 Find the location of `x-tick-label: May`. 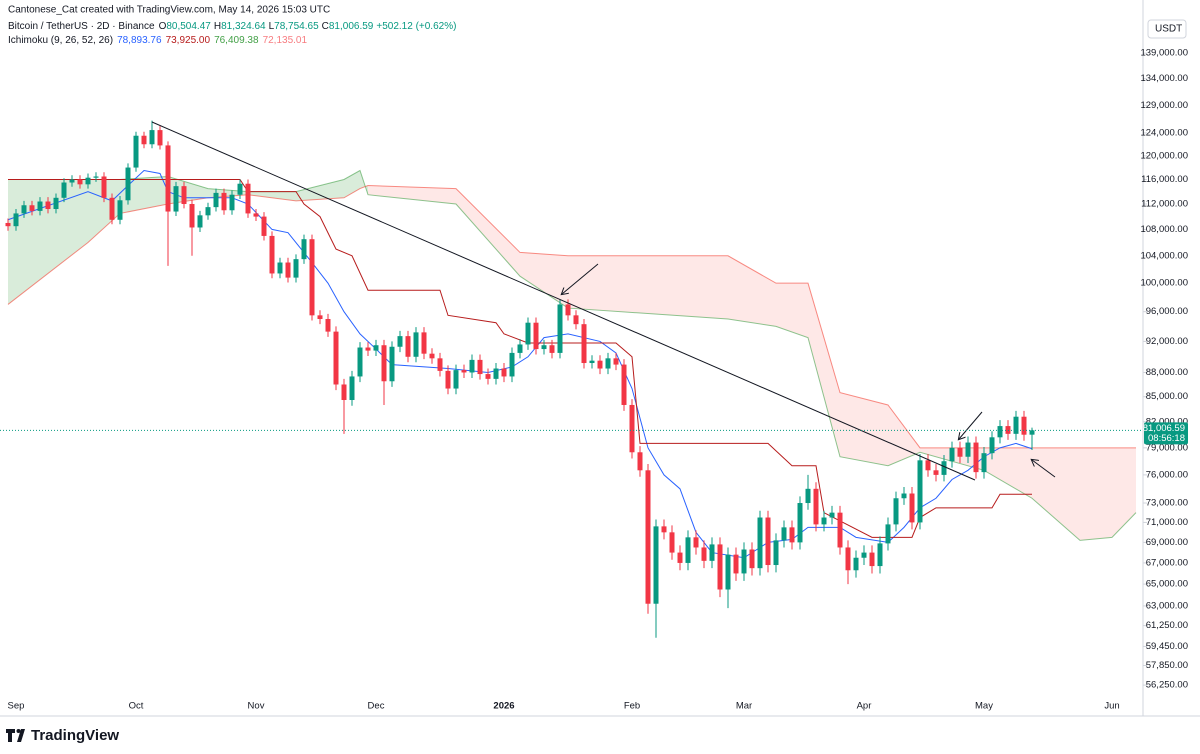

x-tick-label: May is located at coordinates (984, 706).